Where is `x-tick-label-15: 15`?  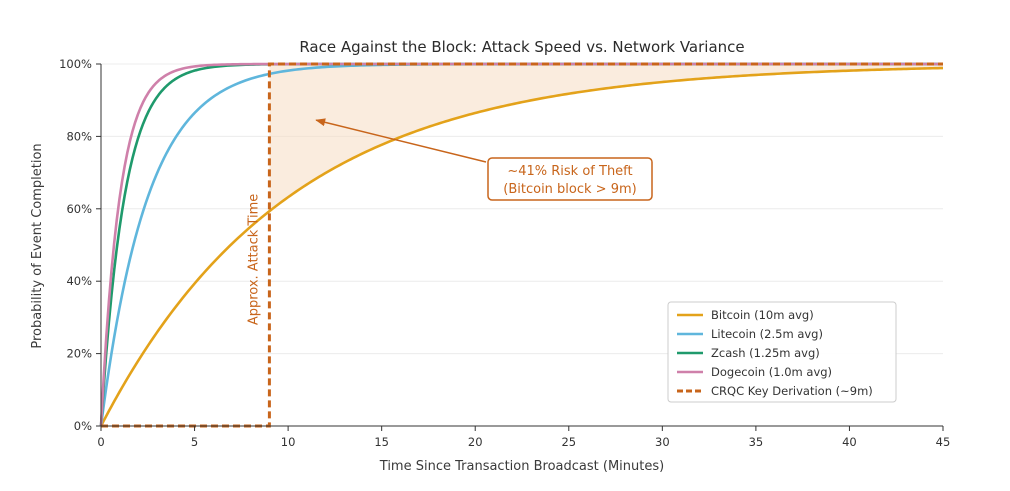
x-tick-label-15: 15 is located at coordinates (381, 442).